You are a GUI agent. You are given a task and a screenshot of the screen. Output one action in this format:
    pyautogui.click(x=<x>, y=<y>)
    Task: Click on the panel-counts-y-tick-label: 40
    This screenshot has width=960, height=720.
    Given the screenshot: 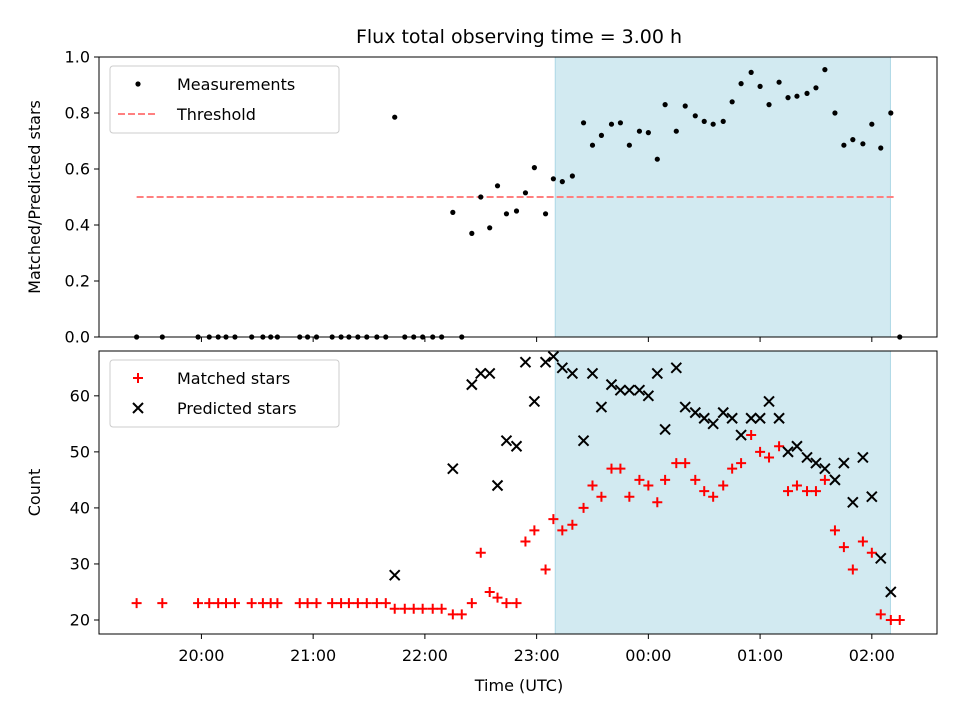 What is the action you would take?
    pyautogui.click(x=80, y=507)
    